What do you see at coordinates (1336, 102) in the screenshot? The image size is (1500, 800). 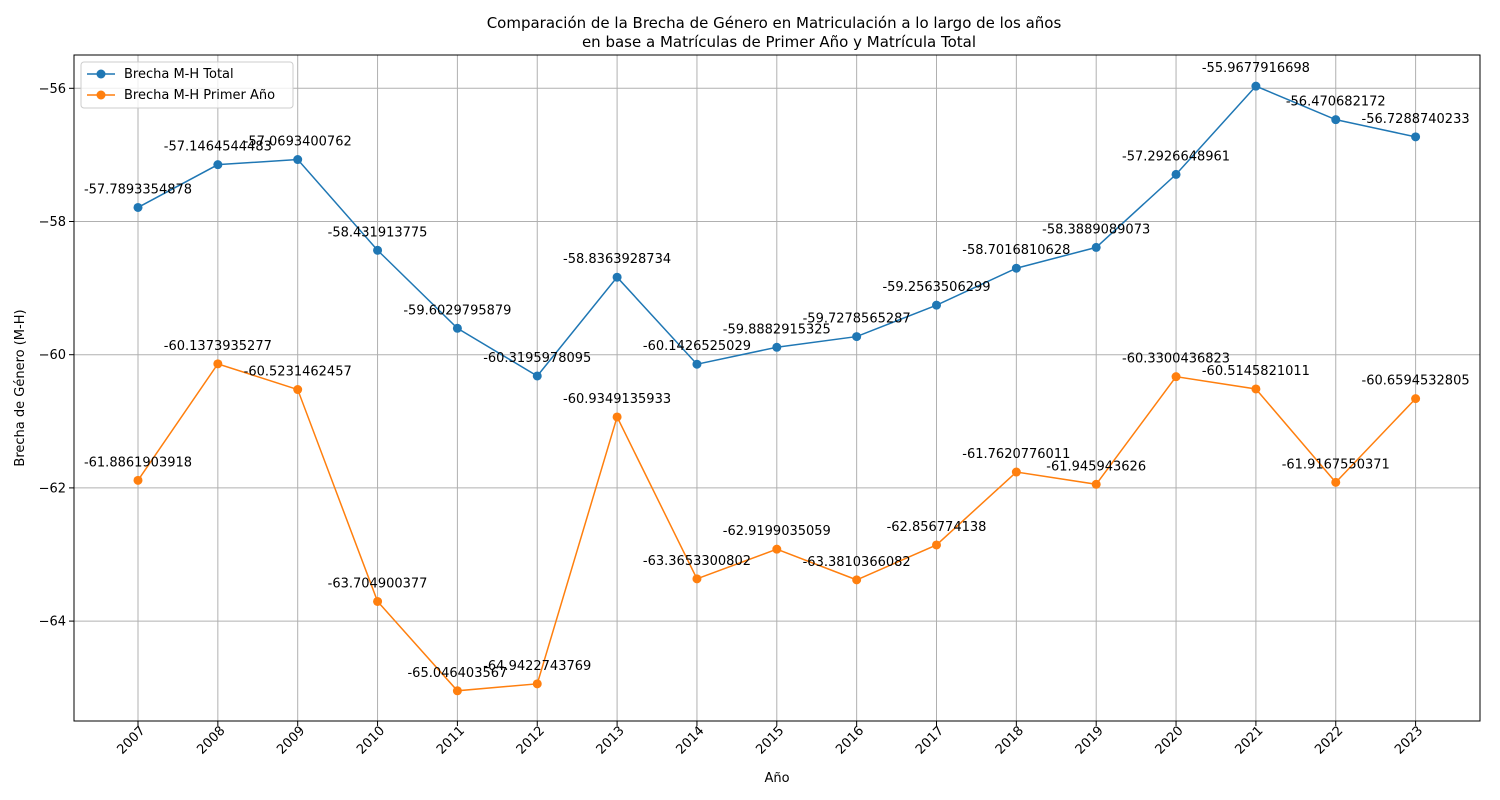 I see `data-label-0-2022: -56.470682172` at bounding box center [1336, 102].